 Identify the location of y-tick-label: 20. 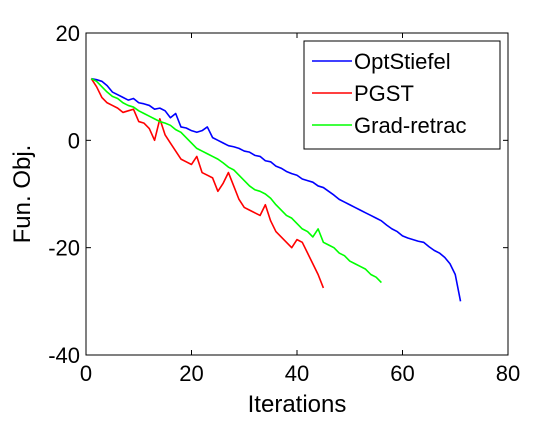
(68, 33).